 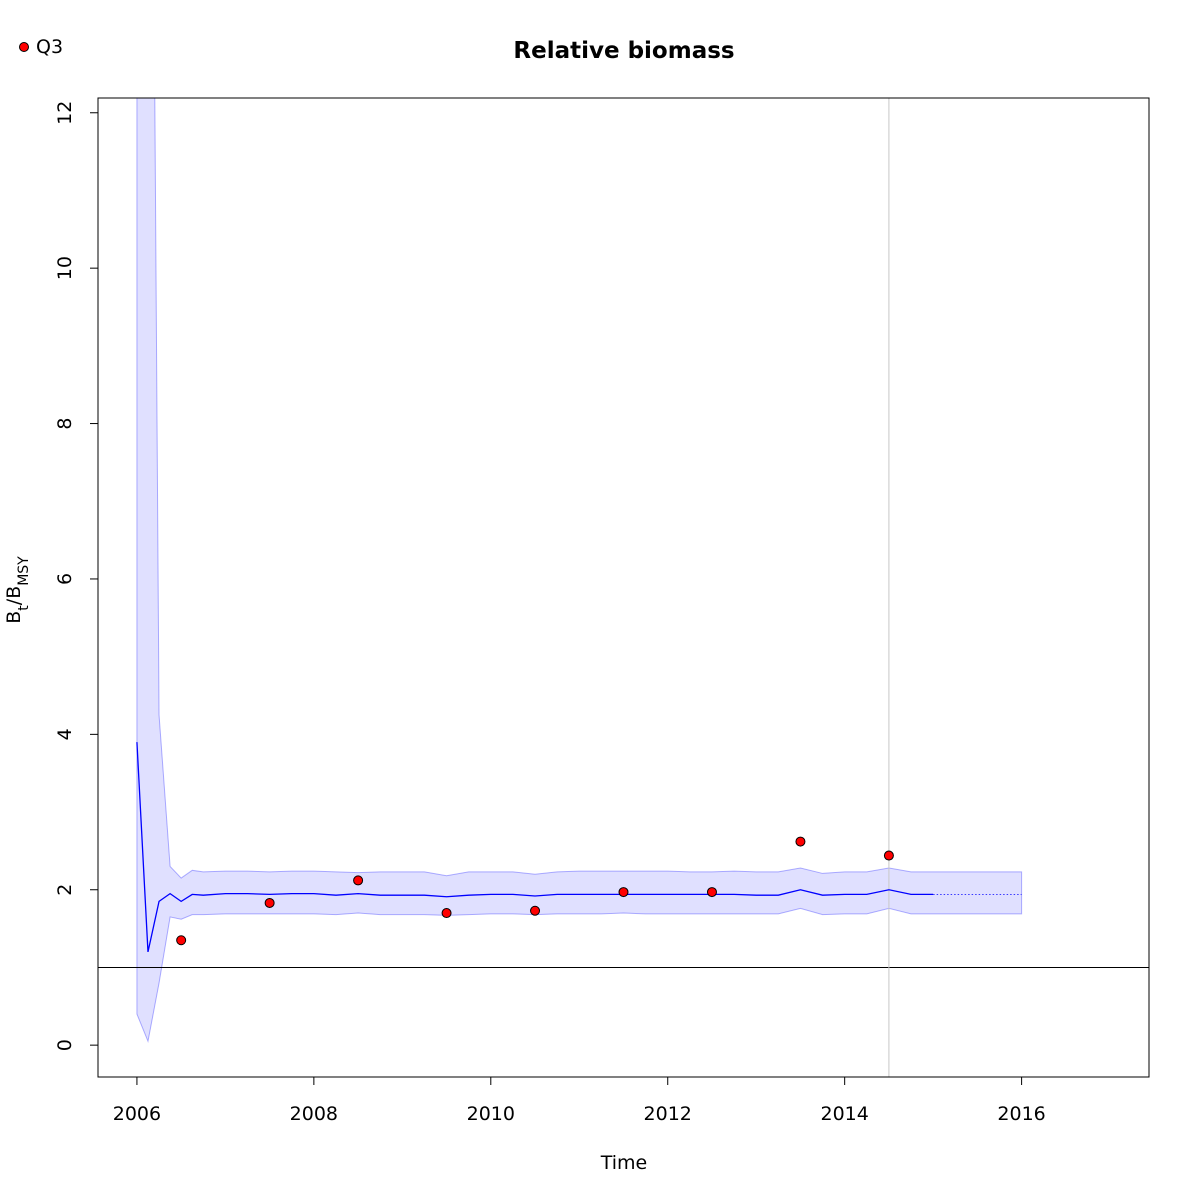 I want to click on x-tick-label: 2006, so click(x=137, y=1114).